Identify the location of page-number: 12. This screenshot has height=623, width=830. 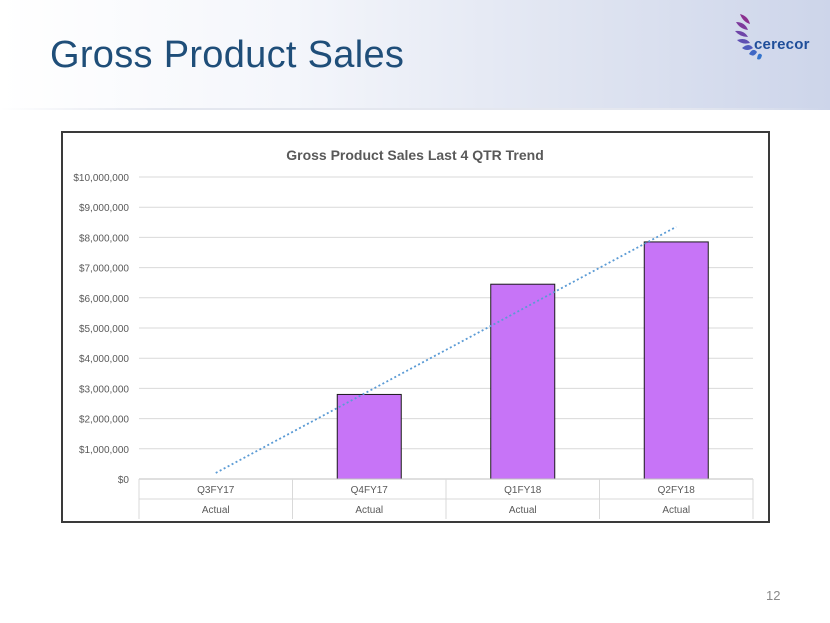
(773, 595).